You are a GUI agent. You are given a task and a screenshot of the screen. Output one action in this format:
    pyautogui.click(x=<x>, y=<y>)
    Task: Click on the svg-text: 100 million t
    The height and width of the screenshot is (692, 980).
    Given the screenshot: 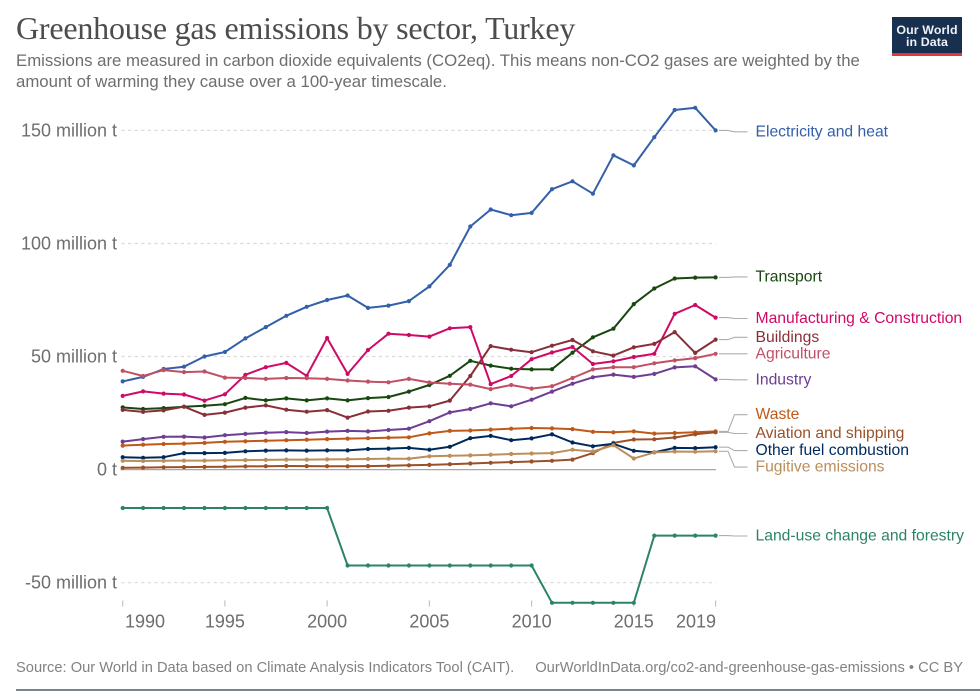 What is the action you would take?
    pyautogui.click(x=69, y=244)
    